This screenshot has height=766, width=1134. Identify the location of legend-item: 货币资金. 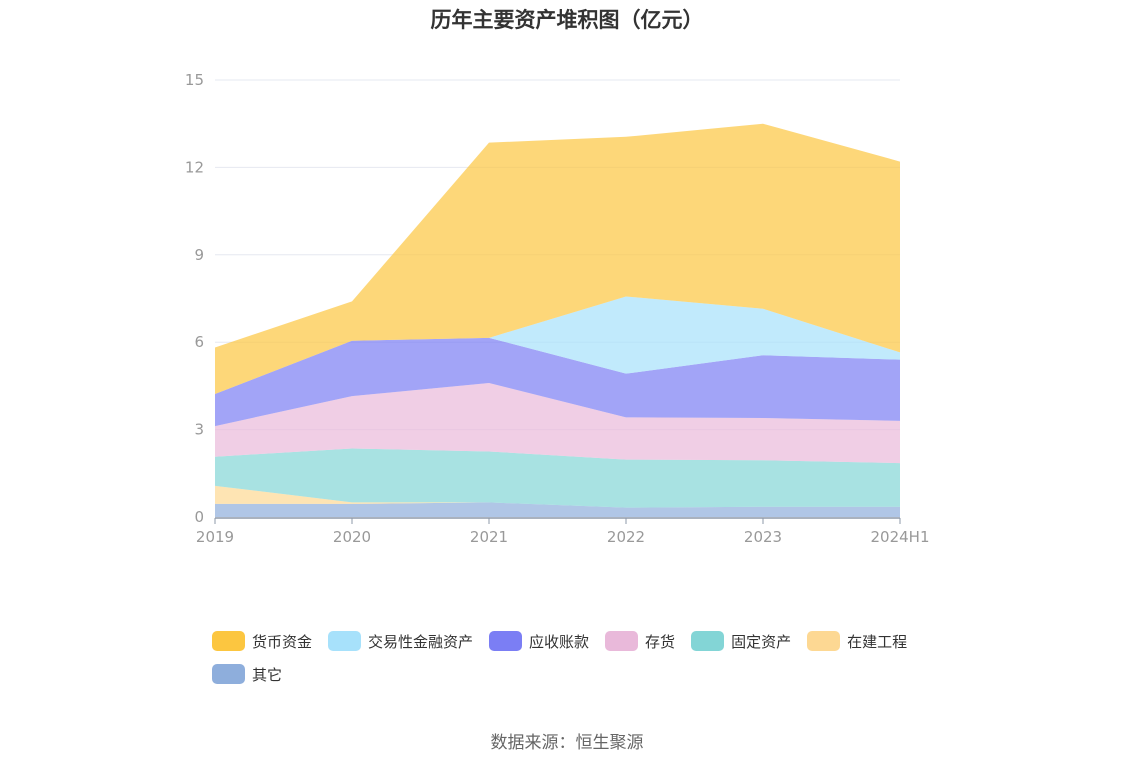
(262, 641).